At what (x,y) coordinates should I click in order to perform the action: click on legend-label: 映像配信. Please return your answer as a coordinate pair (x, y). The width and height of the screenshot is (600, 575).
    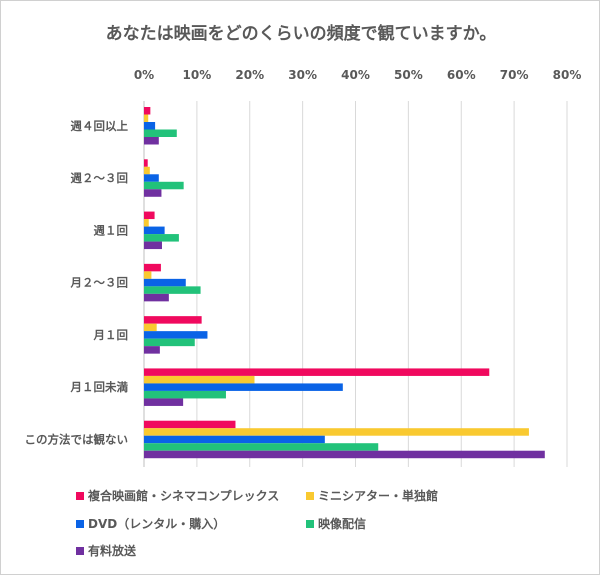
    Looking at the image, I should click on (342, 524).